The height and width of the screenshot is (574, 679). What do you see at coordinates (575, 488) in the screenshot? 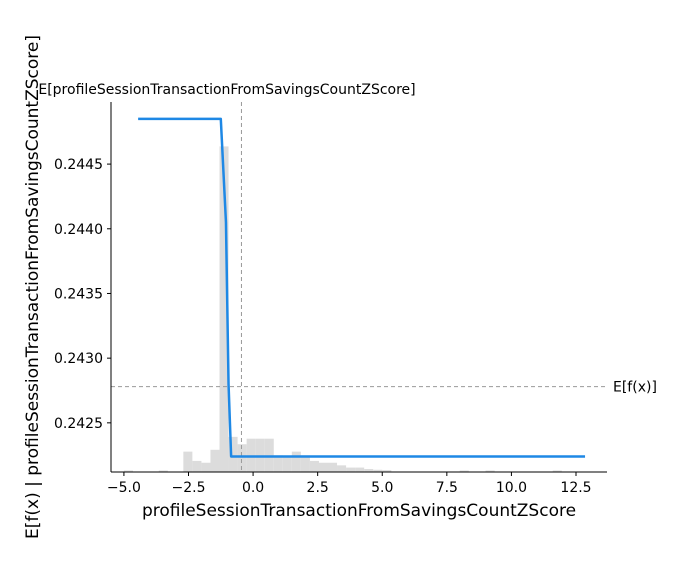
I see `x-tick-label: 12.5` at bounding box center [575, 488].